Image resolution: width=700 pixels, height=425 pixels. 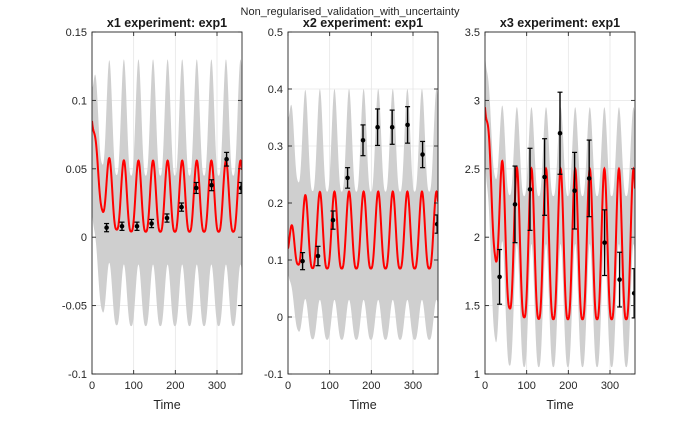 I want to click on y-tick-label: 3, so click(x=477, y=101).